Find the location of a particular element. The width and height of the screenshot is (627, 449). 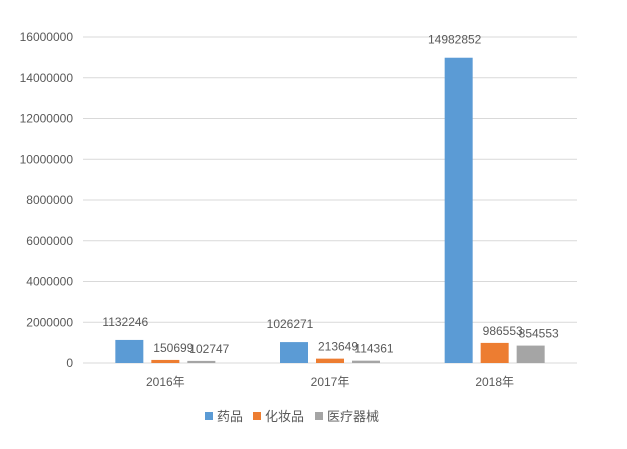

legend-label: 药品 is located at coordinates (230, 416).